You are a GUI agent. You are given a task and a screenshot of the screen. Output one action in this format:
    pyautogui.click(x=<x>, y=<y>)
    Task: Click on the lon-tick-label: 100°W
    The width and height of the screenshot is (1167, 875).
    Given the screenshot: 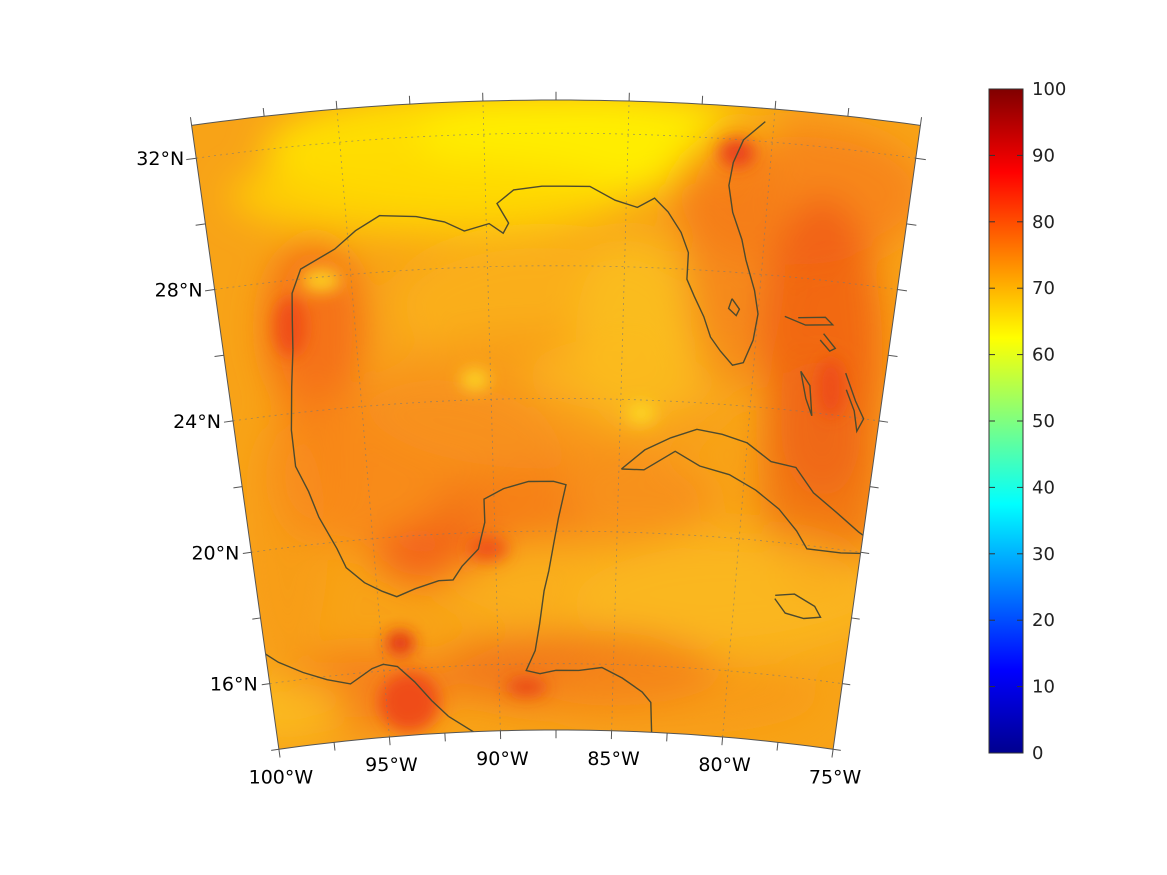 What is the action you would take?
    pyautogui.click(x=281, y=777)
    